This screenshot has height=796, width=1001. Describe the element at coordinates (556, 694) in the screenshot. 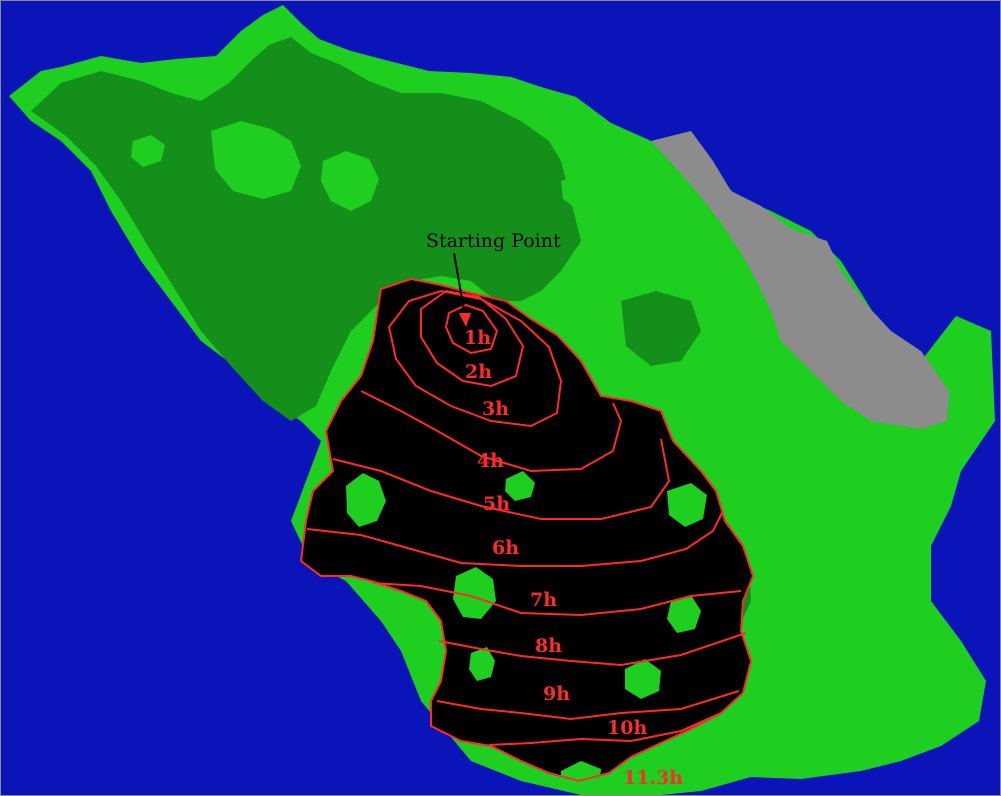

I see `isochrone-label: 9h` at that location.